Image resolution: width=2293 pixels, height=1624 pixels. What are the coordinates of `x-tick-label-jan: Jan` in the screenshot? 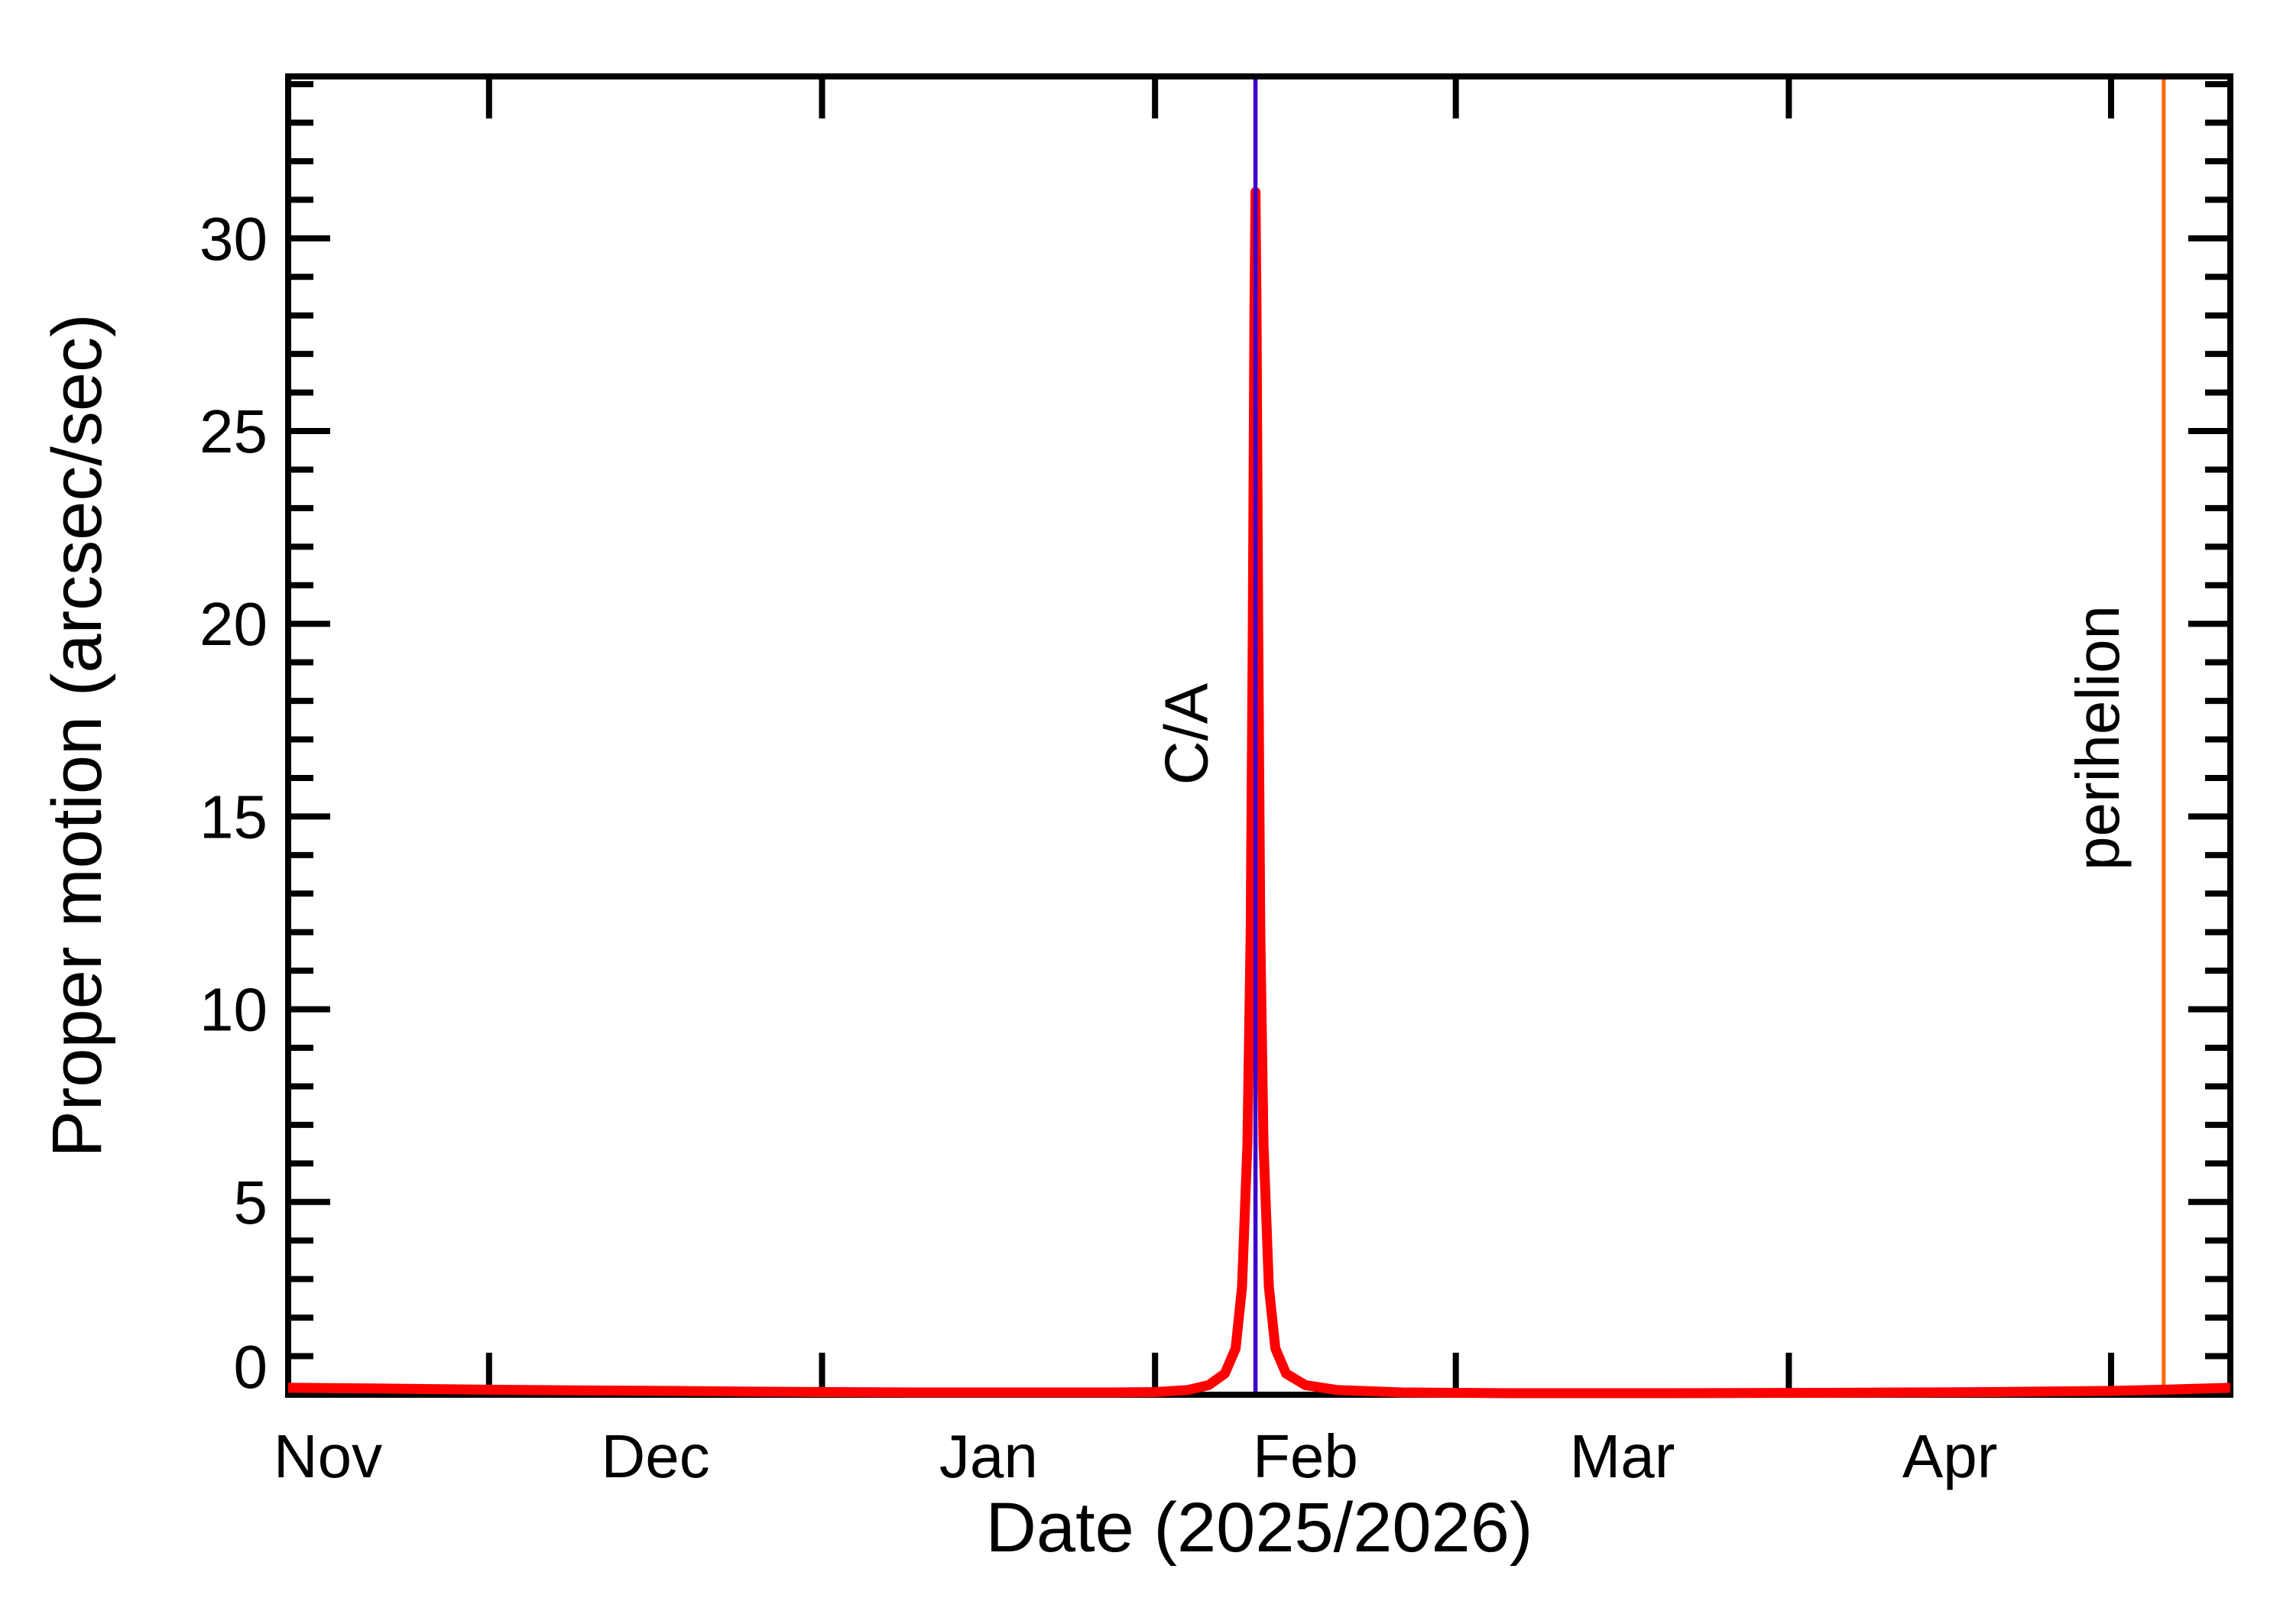 It's located at (988, 1456).